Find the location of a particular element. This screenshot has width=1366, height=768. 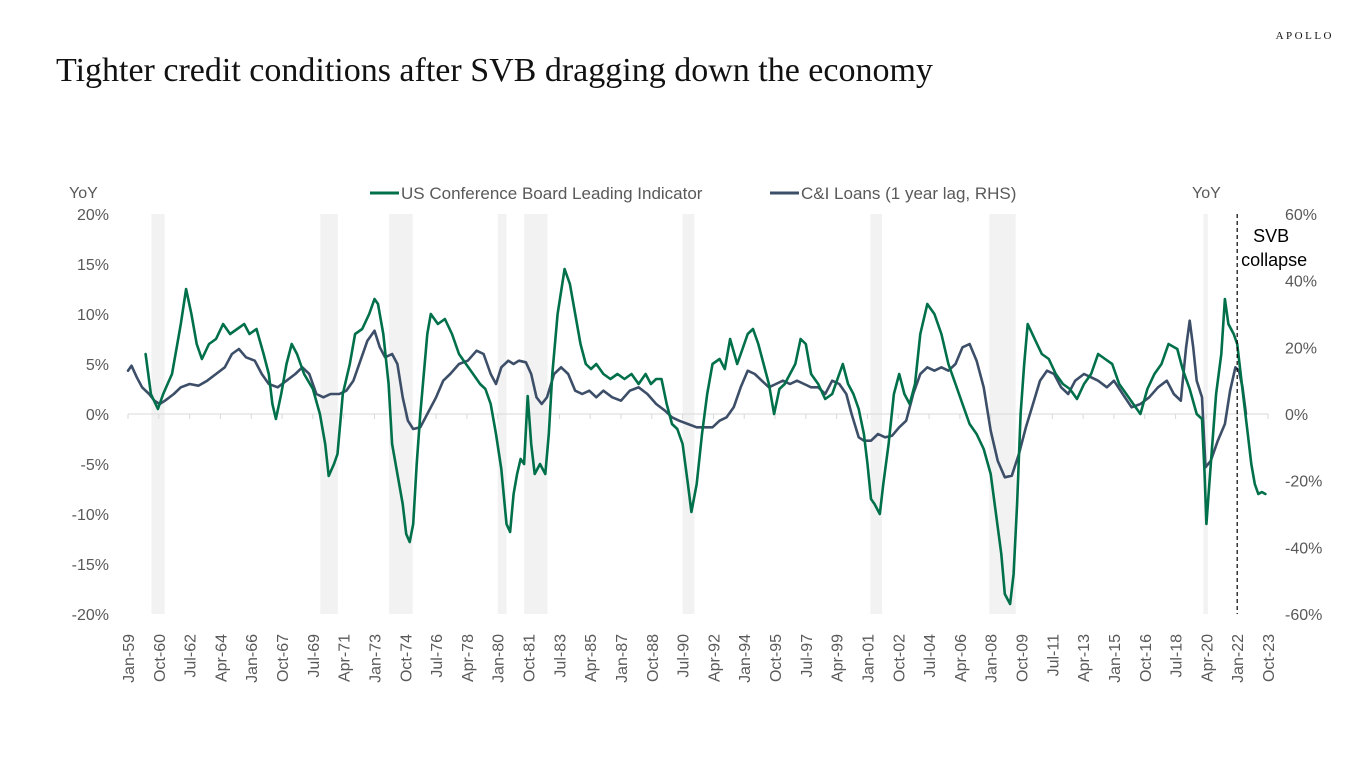

y-right-tick-label: 20% is located at coordinates (1301, 348).